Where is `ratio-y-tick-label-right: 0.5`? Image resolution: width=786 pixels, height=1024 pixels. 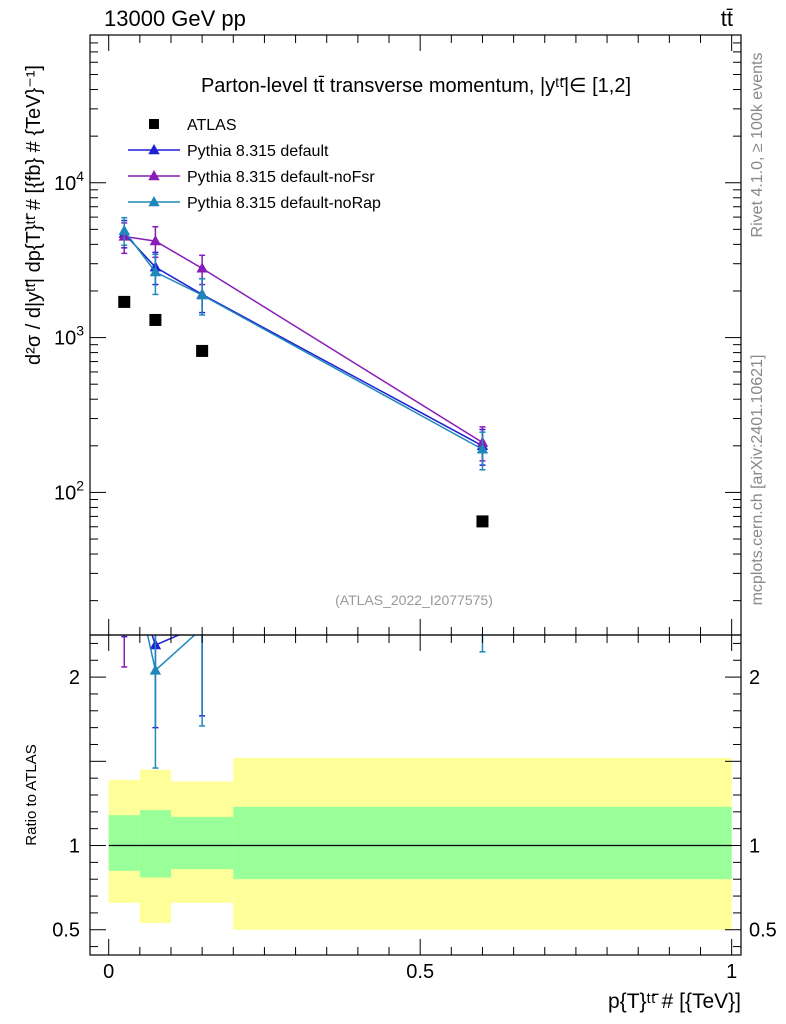
ratio-y-tick-label-right: 0.5 is located at coordinates (763, 931).